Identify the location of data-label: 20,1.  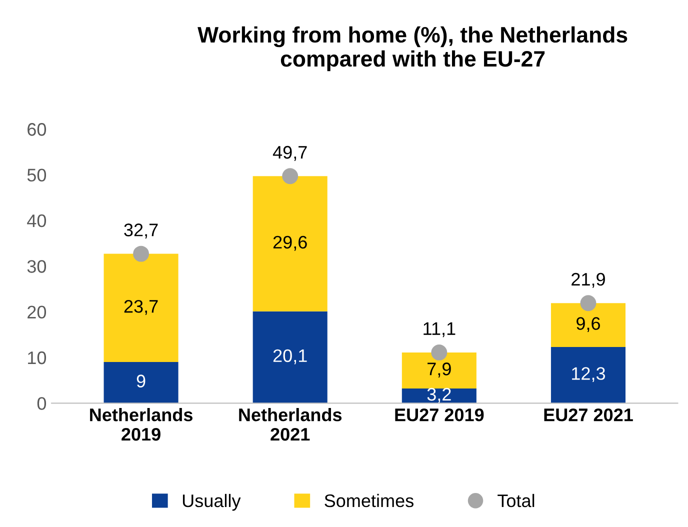
(290, 356).